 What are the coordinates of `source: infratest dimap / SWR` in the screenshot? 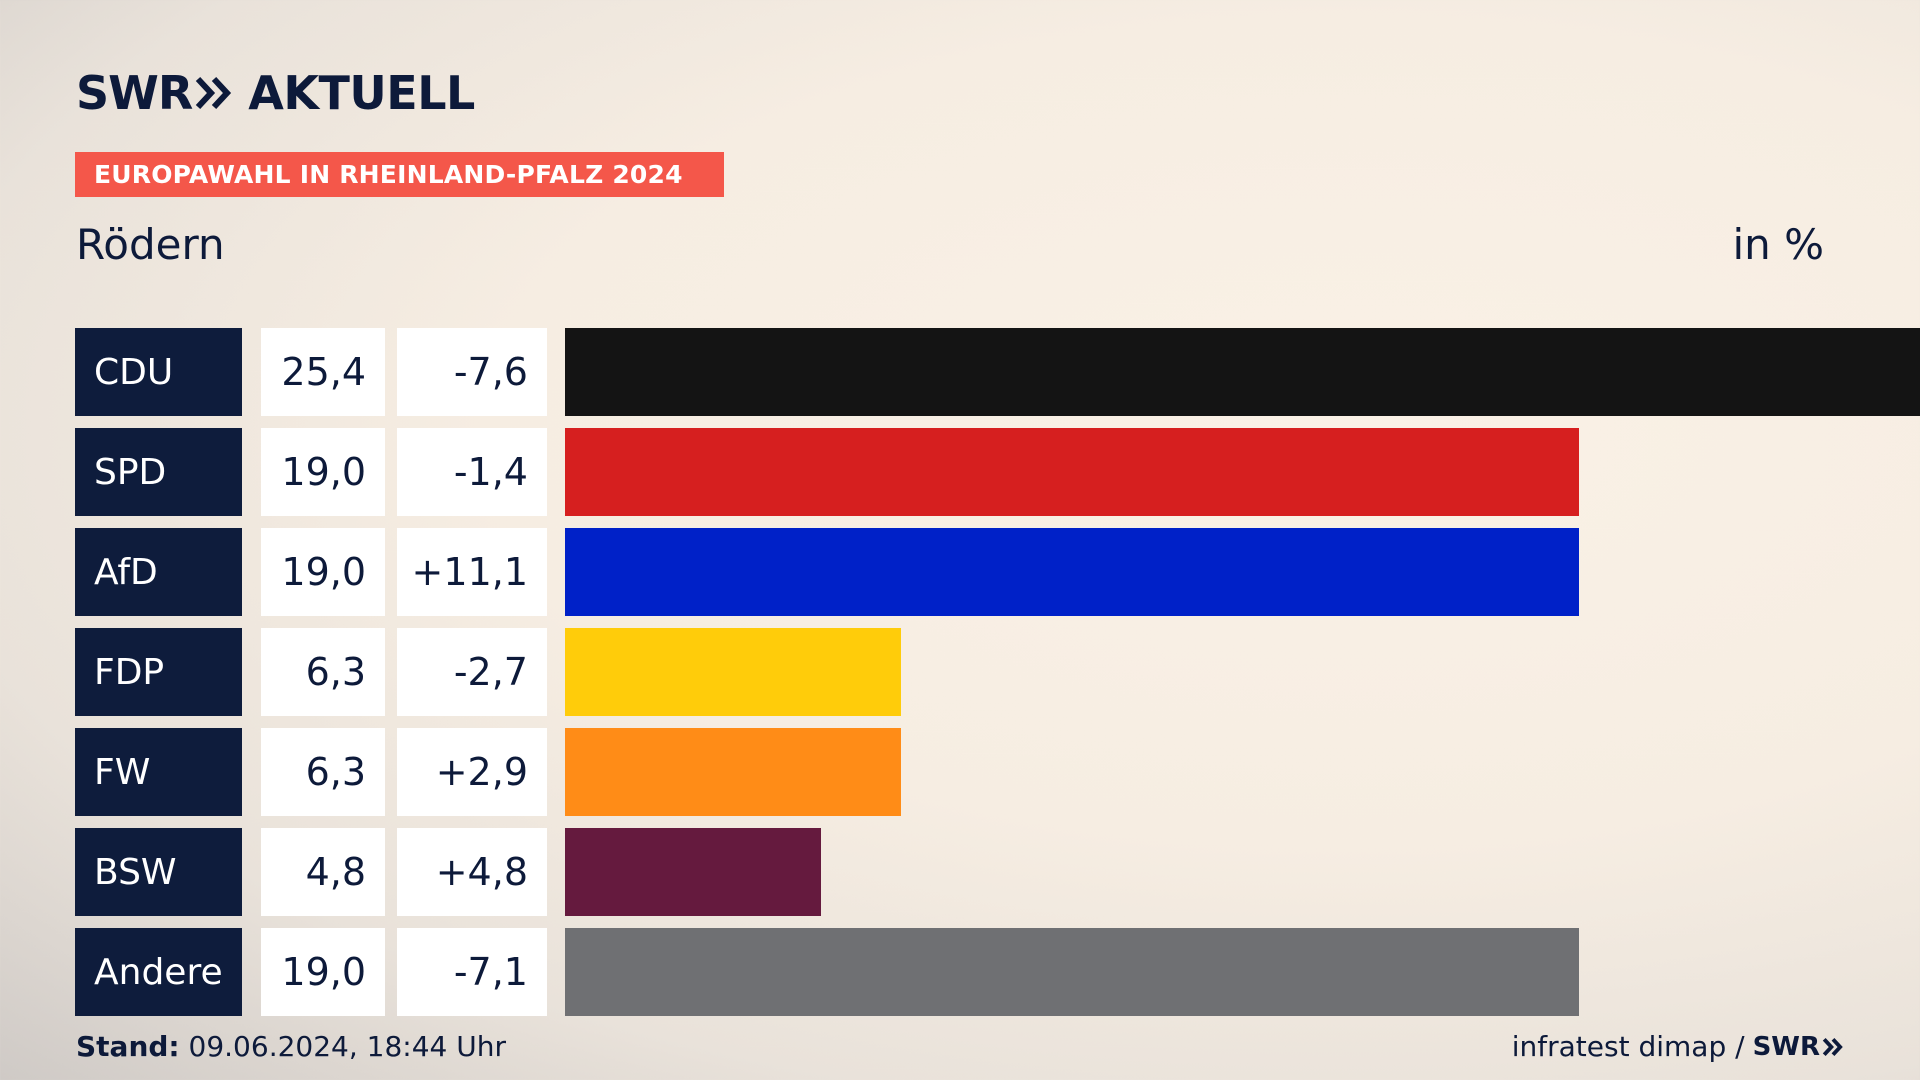 It's located at (1678, 1046).